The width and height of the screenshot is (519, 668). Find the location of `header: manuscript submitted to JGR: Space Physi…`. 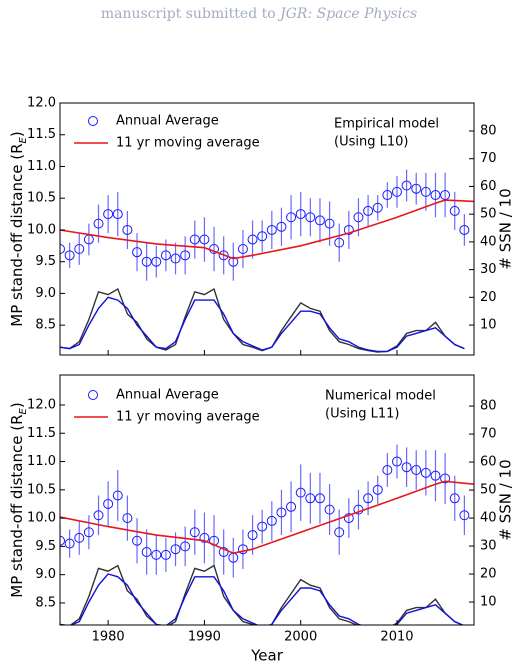

header: manuscript submitted to JGR: Space Physi… is located at coordinates (259, 14).